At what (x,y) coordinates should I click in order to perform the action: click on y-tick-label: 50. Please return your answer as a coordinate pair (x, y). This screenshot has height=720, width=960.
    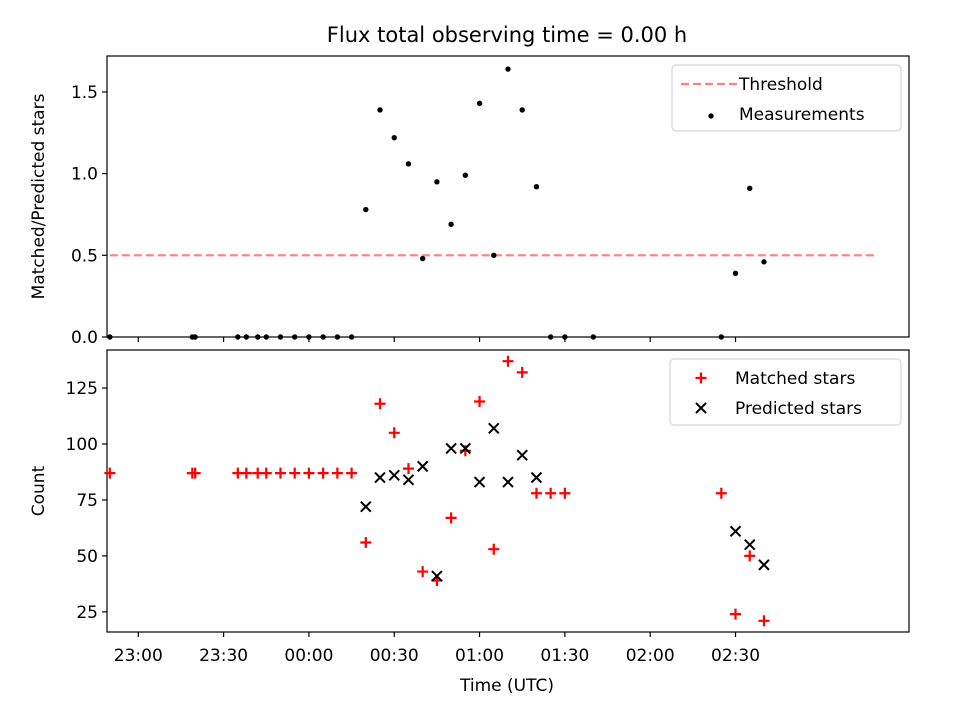
    Looking at the image, I should click on (87, 557).